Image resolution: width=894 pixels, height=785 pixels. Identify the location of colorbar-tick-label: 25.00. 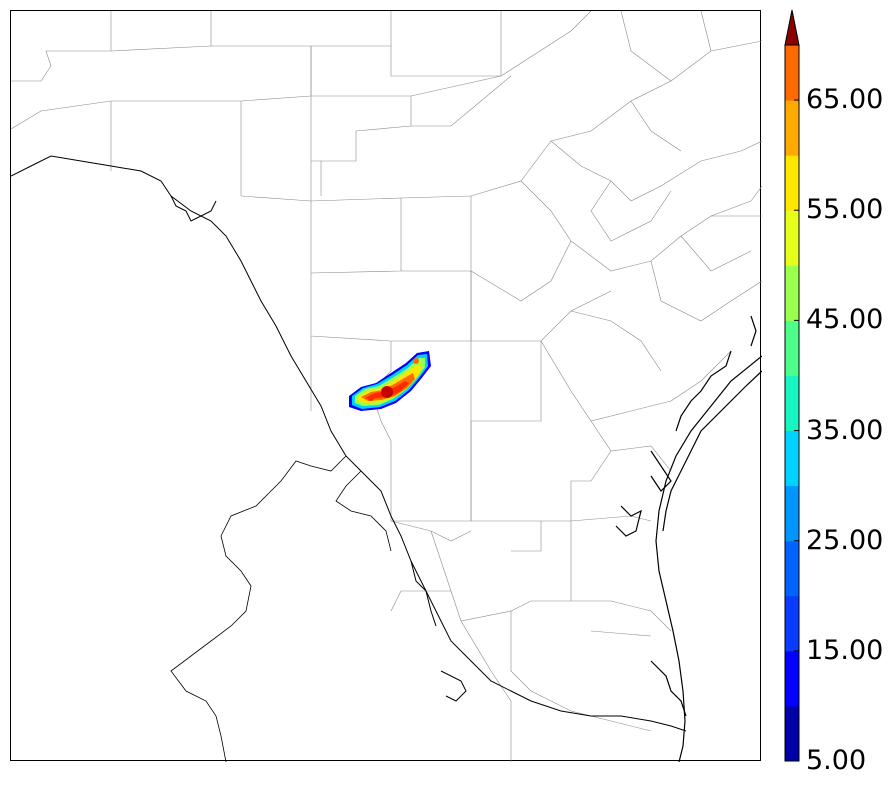
(845, 540).